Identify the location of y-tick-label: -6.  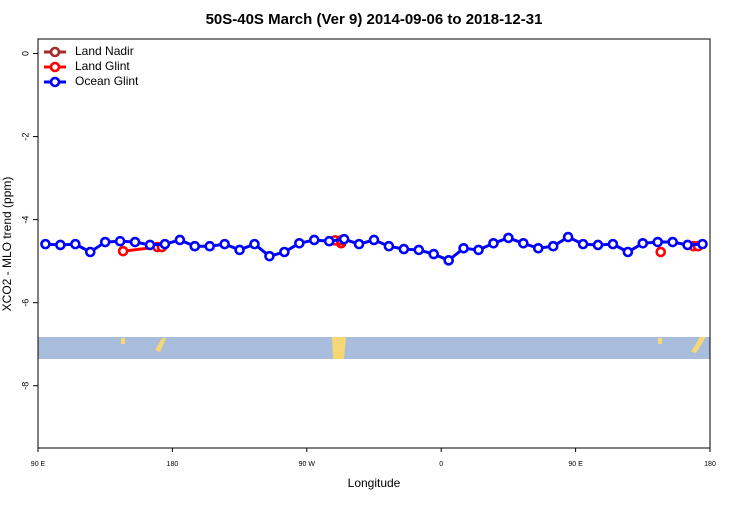
(25, 303).